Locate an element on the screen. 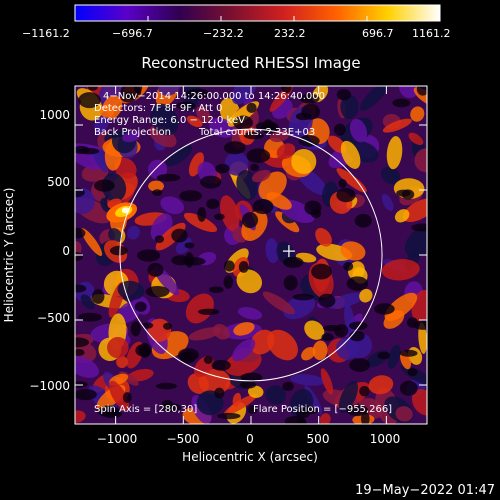 The image size is (500, 500). x-tick-label: 0 is located at coordinates (250, 439).